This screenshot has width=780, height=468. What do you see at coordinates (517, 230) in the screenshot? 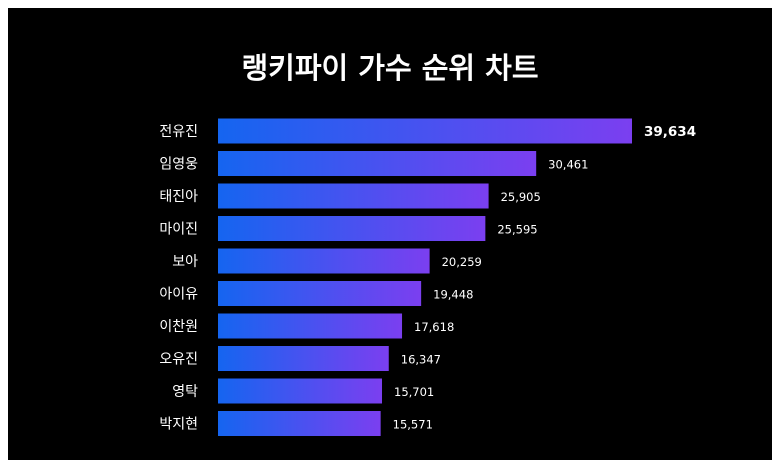
I see `value-label: 25,595` at bounding box center [517, 230].